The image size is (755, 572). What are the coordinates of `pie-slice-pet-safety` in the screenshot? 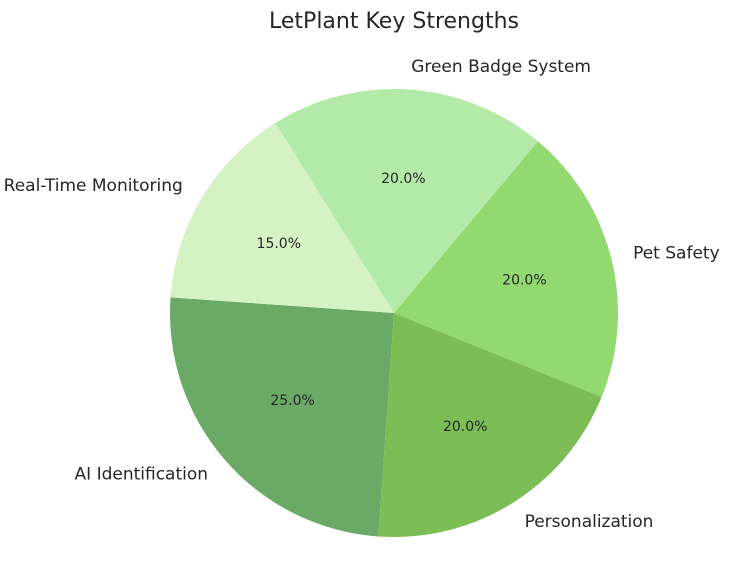 It's located at (506, 269).